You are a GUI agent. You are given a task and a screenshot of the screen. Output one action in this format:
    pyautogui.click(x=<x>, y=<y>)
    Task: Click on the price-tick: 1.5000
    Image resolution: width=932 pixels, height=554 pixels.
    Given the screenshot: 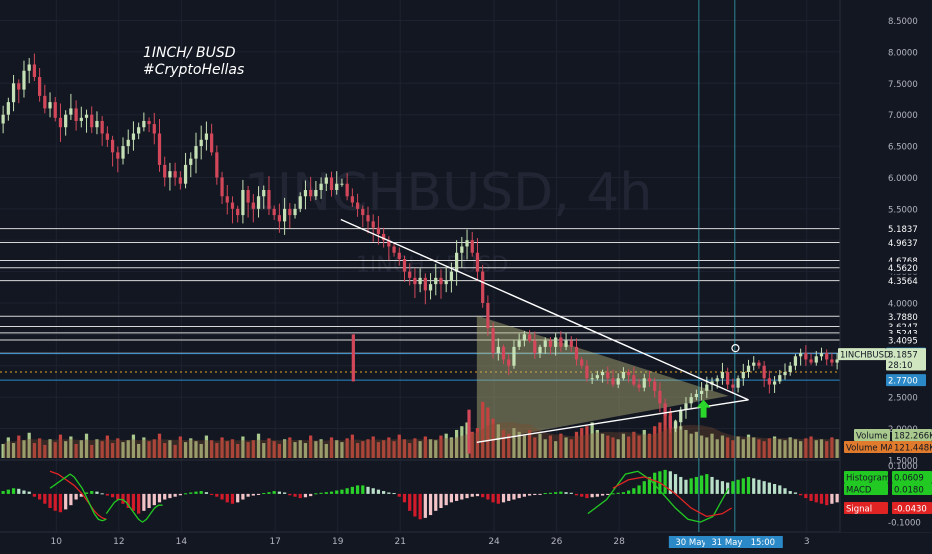 What is the action you would take?
    pyautogui.click(x=903, y=461)
    